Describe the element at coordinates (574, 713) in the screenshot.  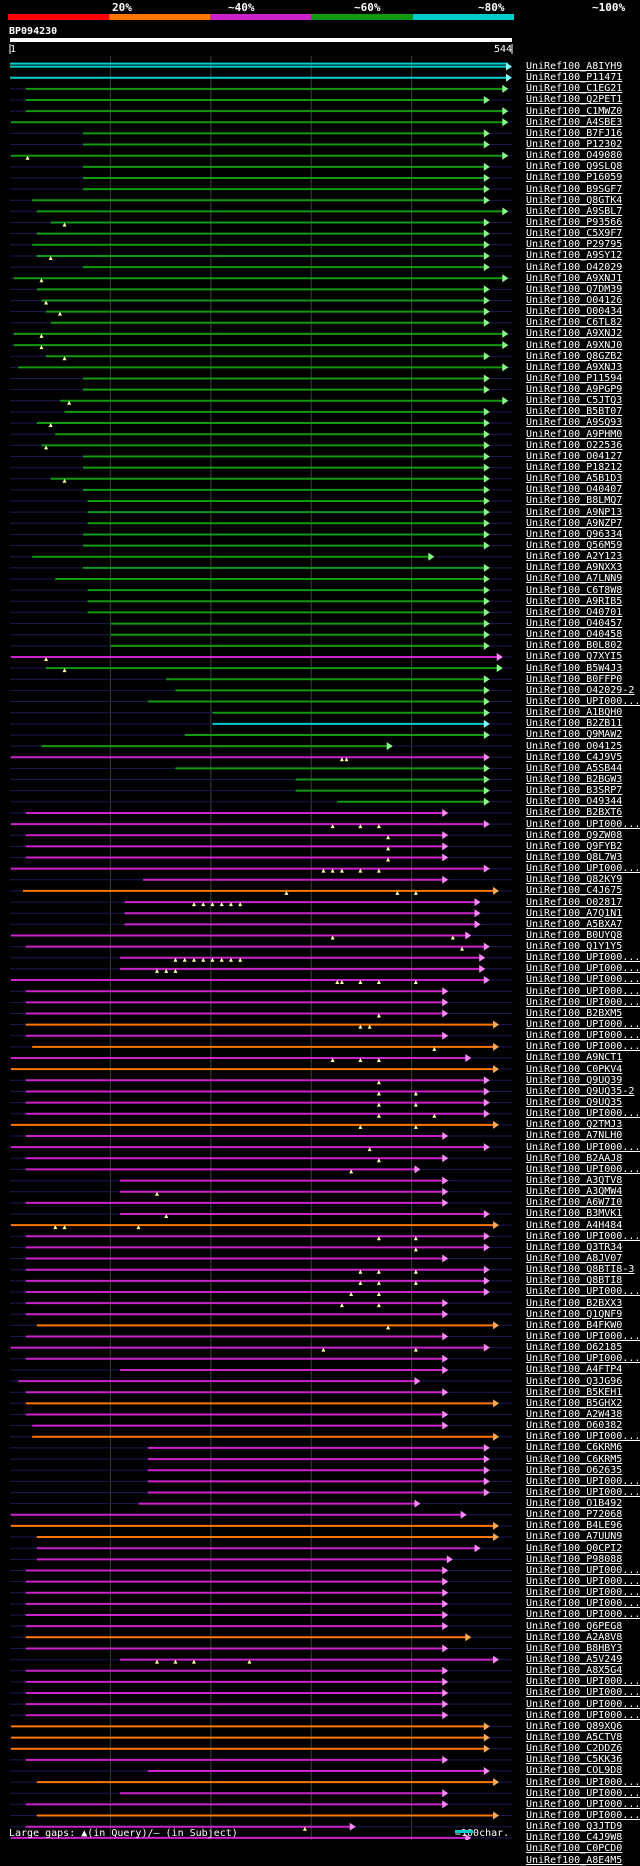
I see `hit-label: UniRef100_A1BQH0` at that location.